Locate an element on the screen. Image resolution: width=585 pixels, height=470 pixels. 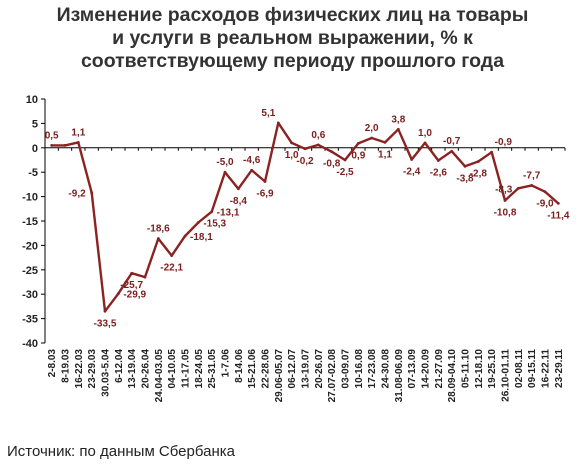
x-tick-label: 6-12.04 is located at coordinates (119, 366).